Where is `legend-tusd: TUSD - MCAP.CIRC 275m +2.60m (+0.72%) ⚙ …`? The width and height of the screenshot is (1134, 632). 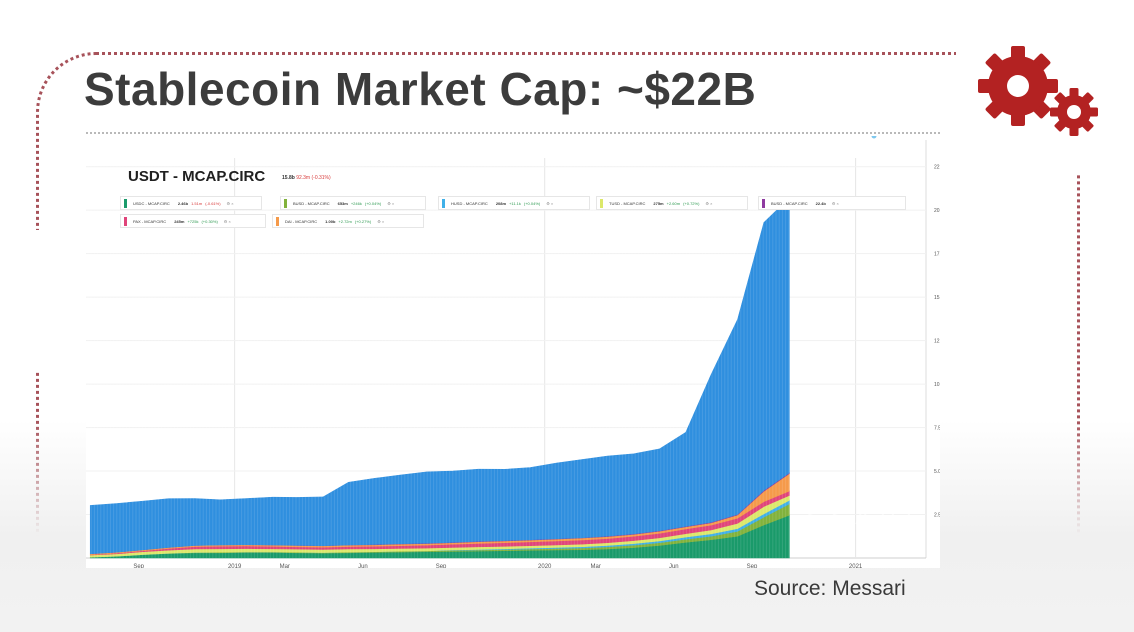
legend-tusd: TUSD - MCAP.CIRC 275m +2.60m (+0.72%) ⚙ … is located at coordinates (672, 203).